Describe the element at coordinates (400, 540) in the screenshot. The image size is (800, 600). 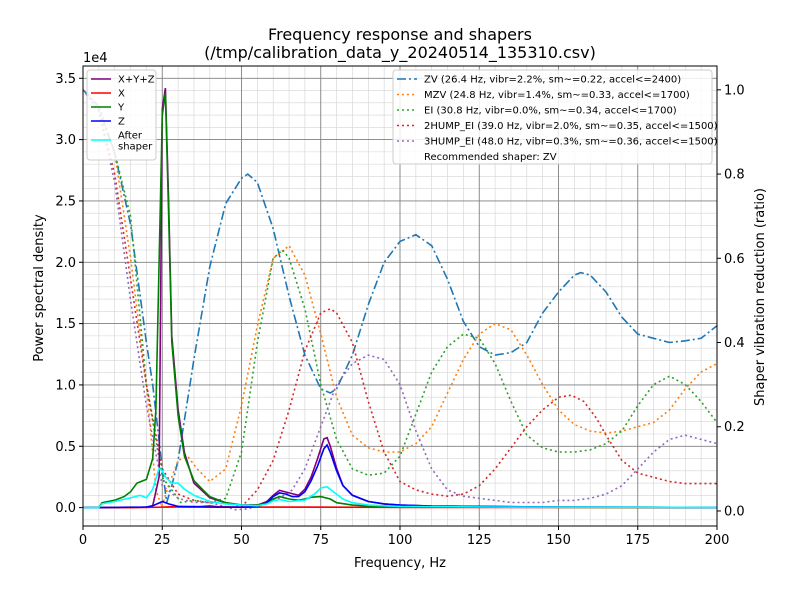
I see `x-tick-label: 100` at that location.